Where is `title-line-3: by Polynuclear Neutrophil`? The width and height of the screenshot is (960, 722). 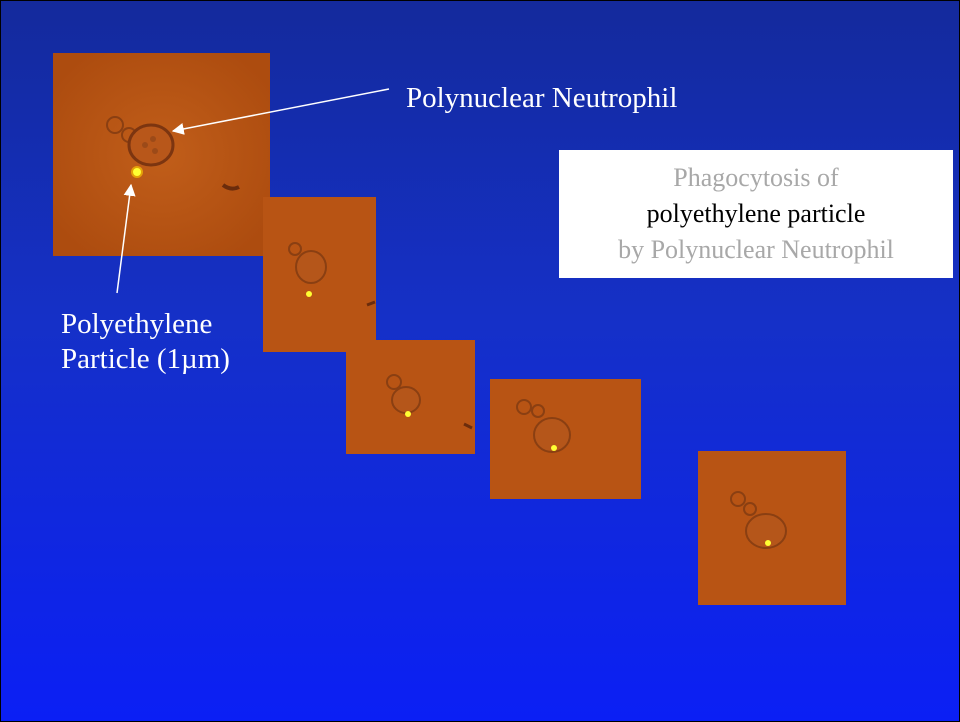 title-line-3: by Polynuclear Neutrophil is located at coordinates (756, 249).